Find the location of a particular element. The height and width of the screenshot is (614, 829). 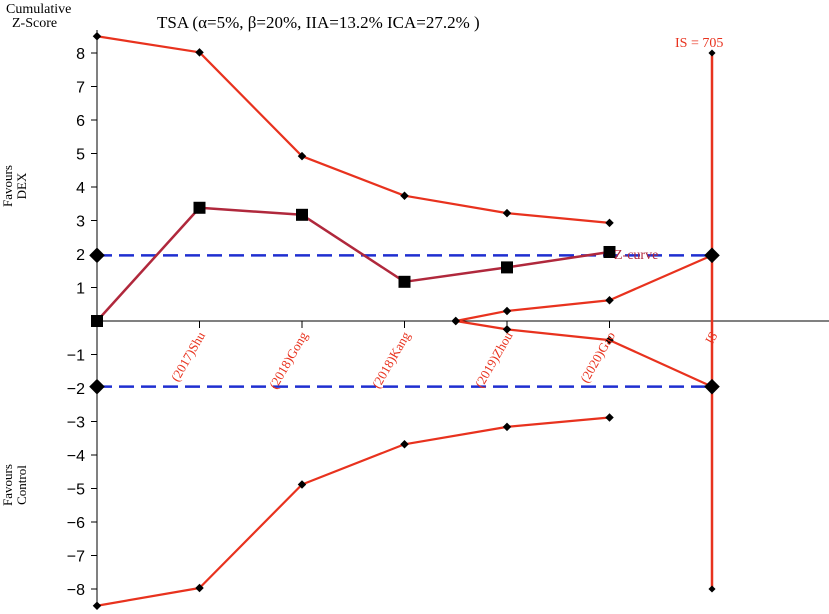

y-tick-label: 5 is located at coordinates (80, 155).